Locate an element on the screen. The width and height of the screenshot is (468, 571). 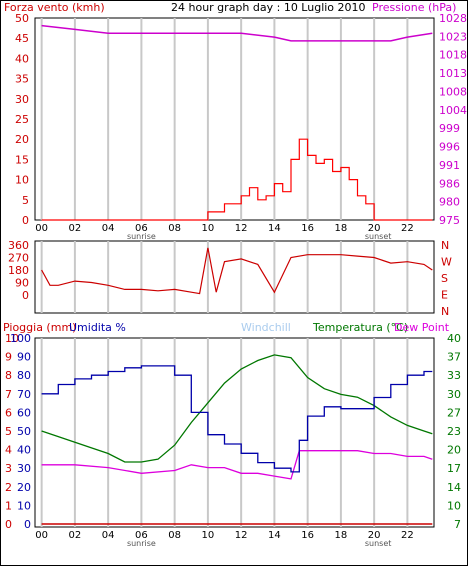
bottom-x-tick-label: 16 is located at coordinates (307, 535).